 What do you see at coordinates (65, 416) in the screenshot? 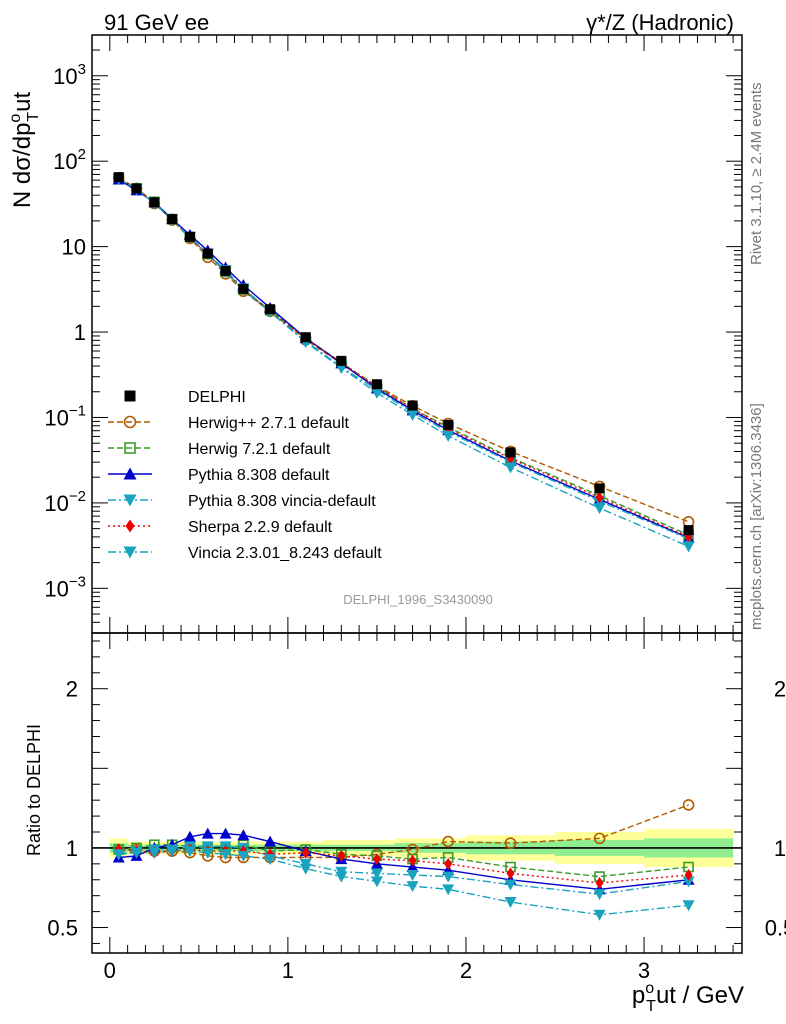
I see `y-tick-label: 10⁻¹` at bounding box center [65, 416].